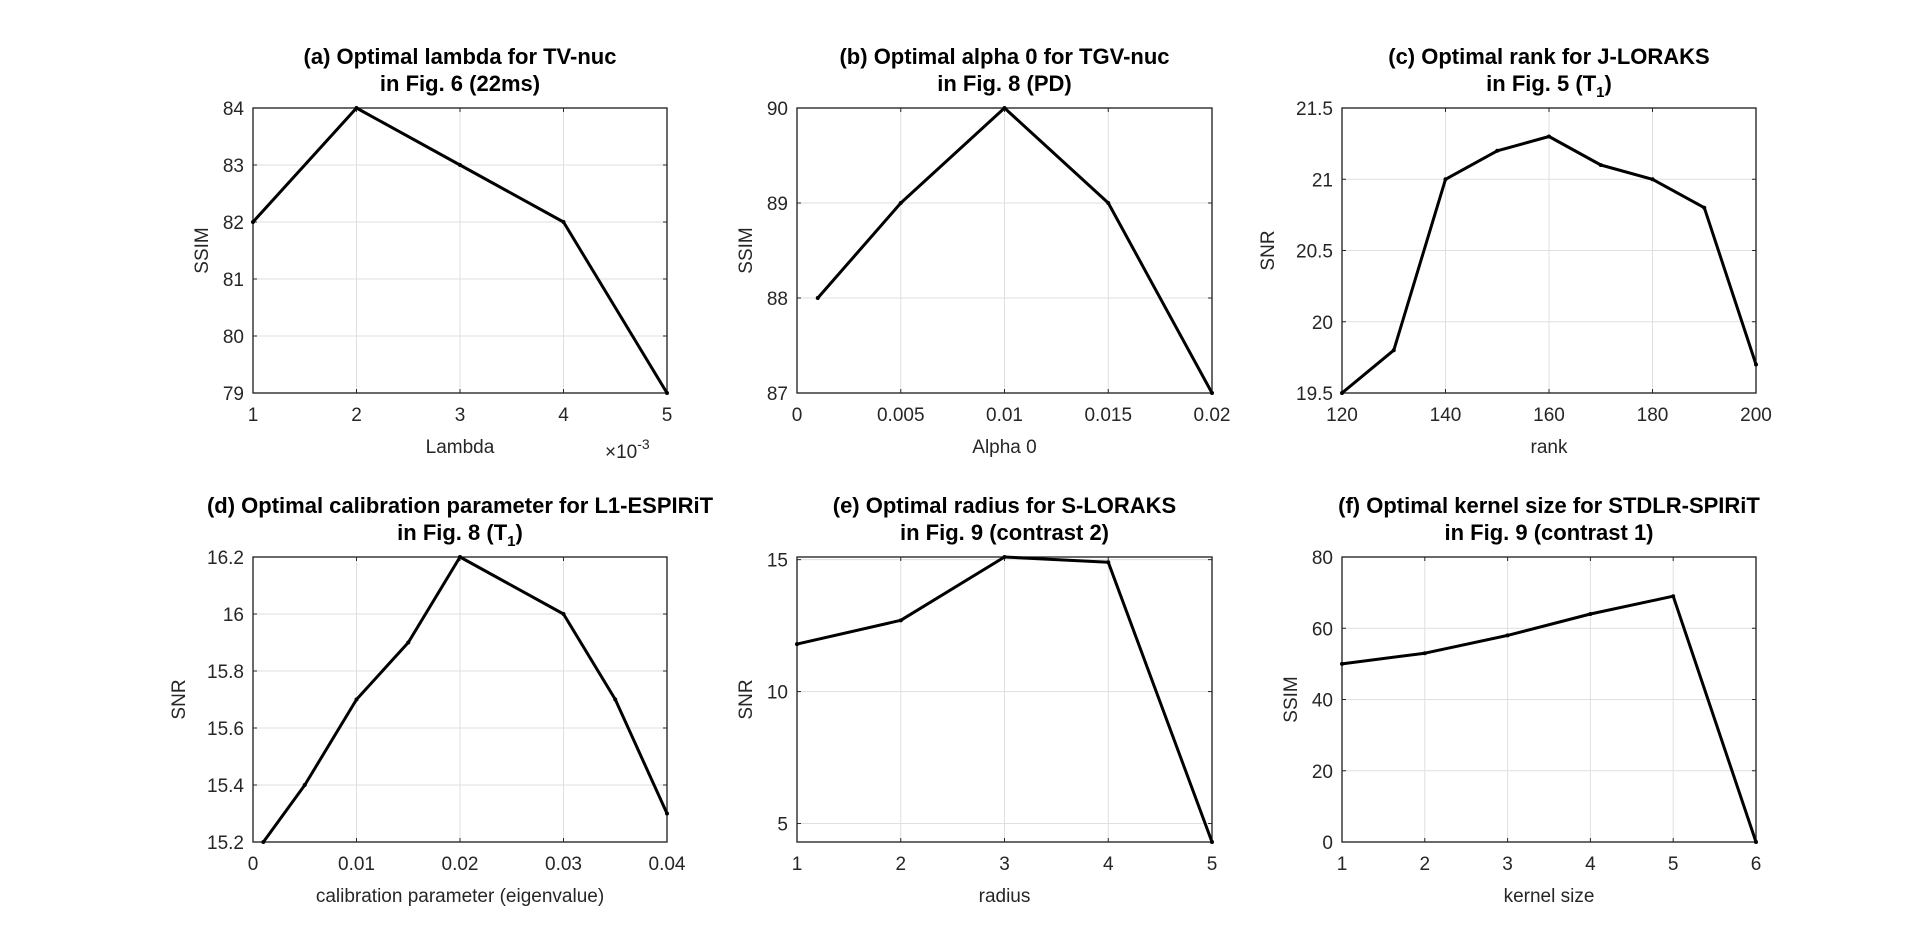 The image size is (1920, 936). Describe the element at coordinates (777, 693) in the screenshot. I see `y-tick-label: 10` at that location.